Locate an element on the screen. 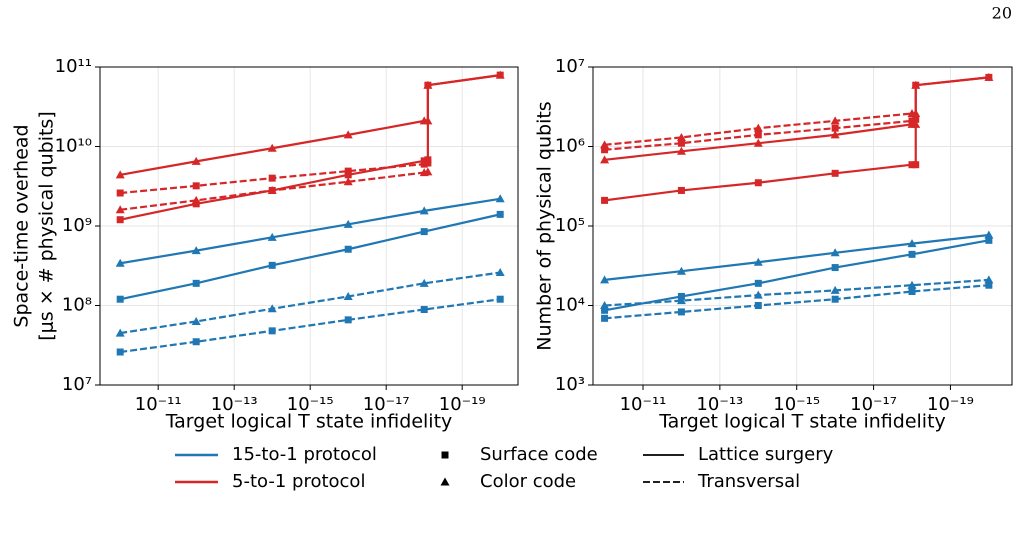 The image size is (1023, 534). y-axis-label: Space-time overhead is located at coordinates (22, 225).